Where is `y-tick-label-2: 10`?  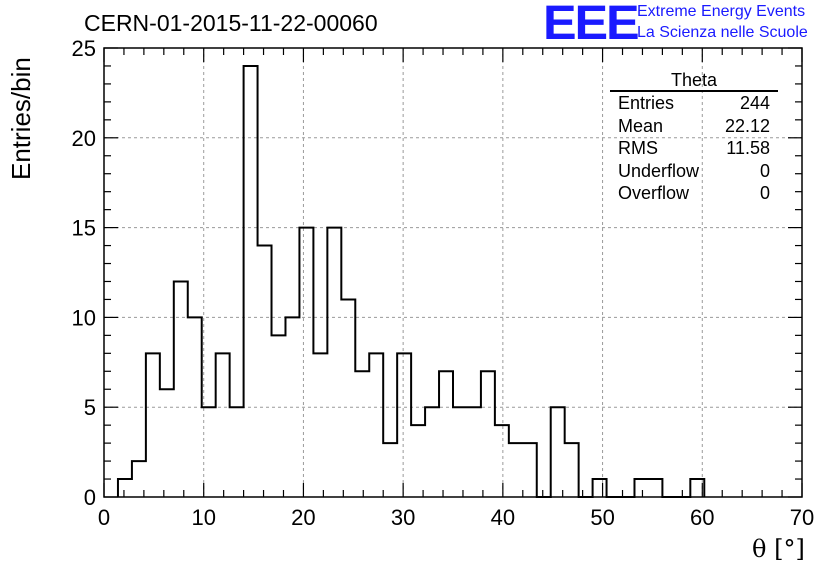 y-tick-label-2: 10 is located at coordinates (84, 317).